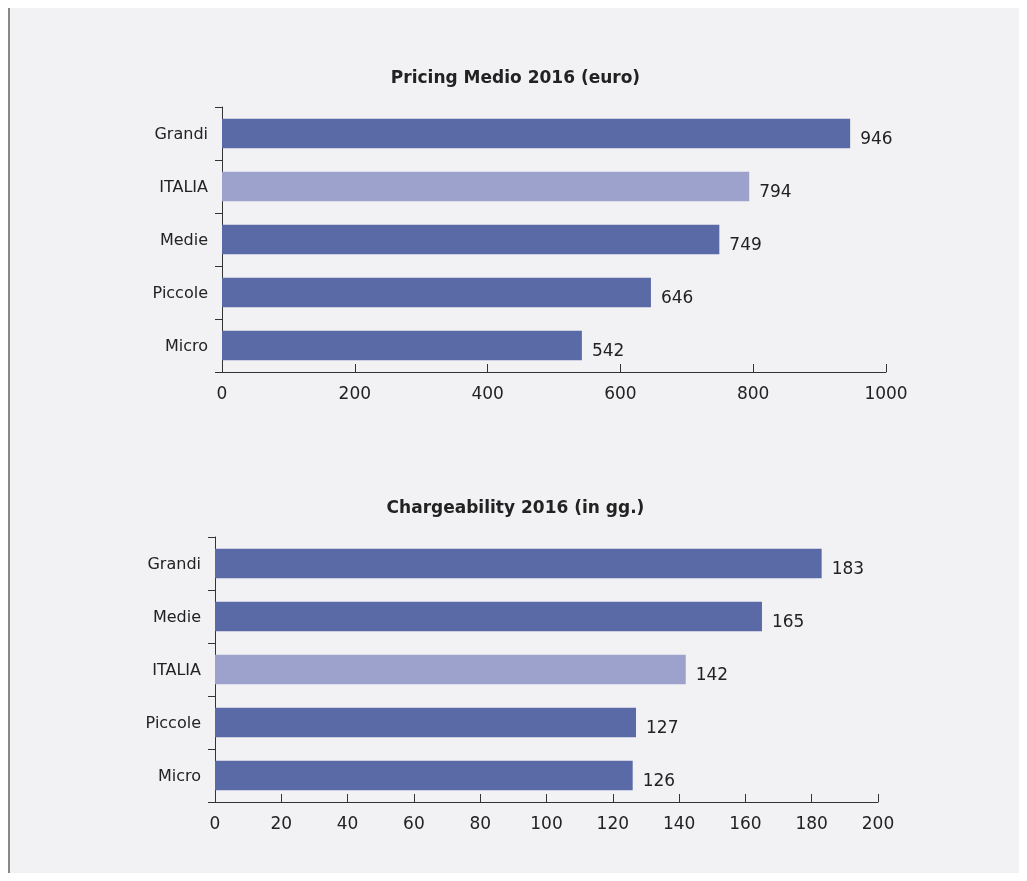 Image resolution: width=1027 pixels, height=881 pixels. Describe the element at coordinates (659, 779) in the screenshot. I see `data-label: 126` at that location.